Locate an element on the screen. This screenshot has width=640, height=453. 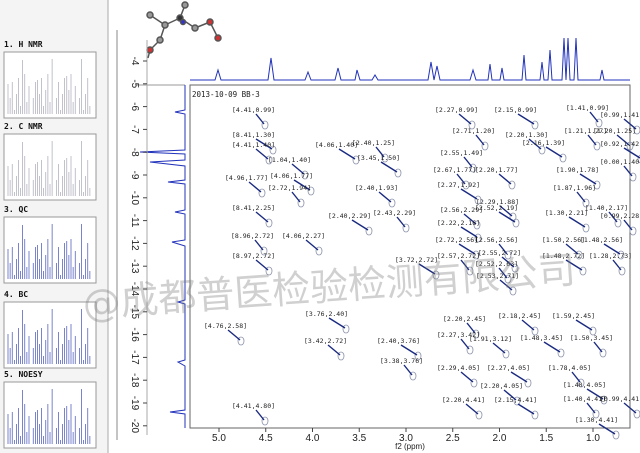
peak-label: [0.99,1.41] is located at coordinates (620, 115).